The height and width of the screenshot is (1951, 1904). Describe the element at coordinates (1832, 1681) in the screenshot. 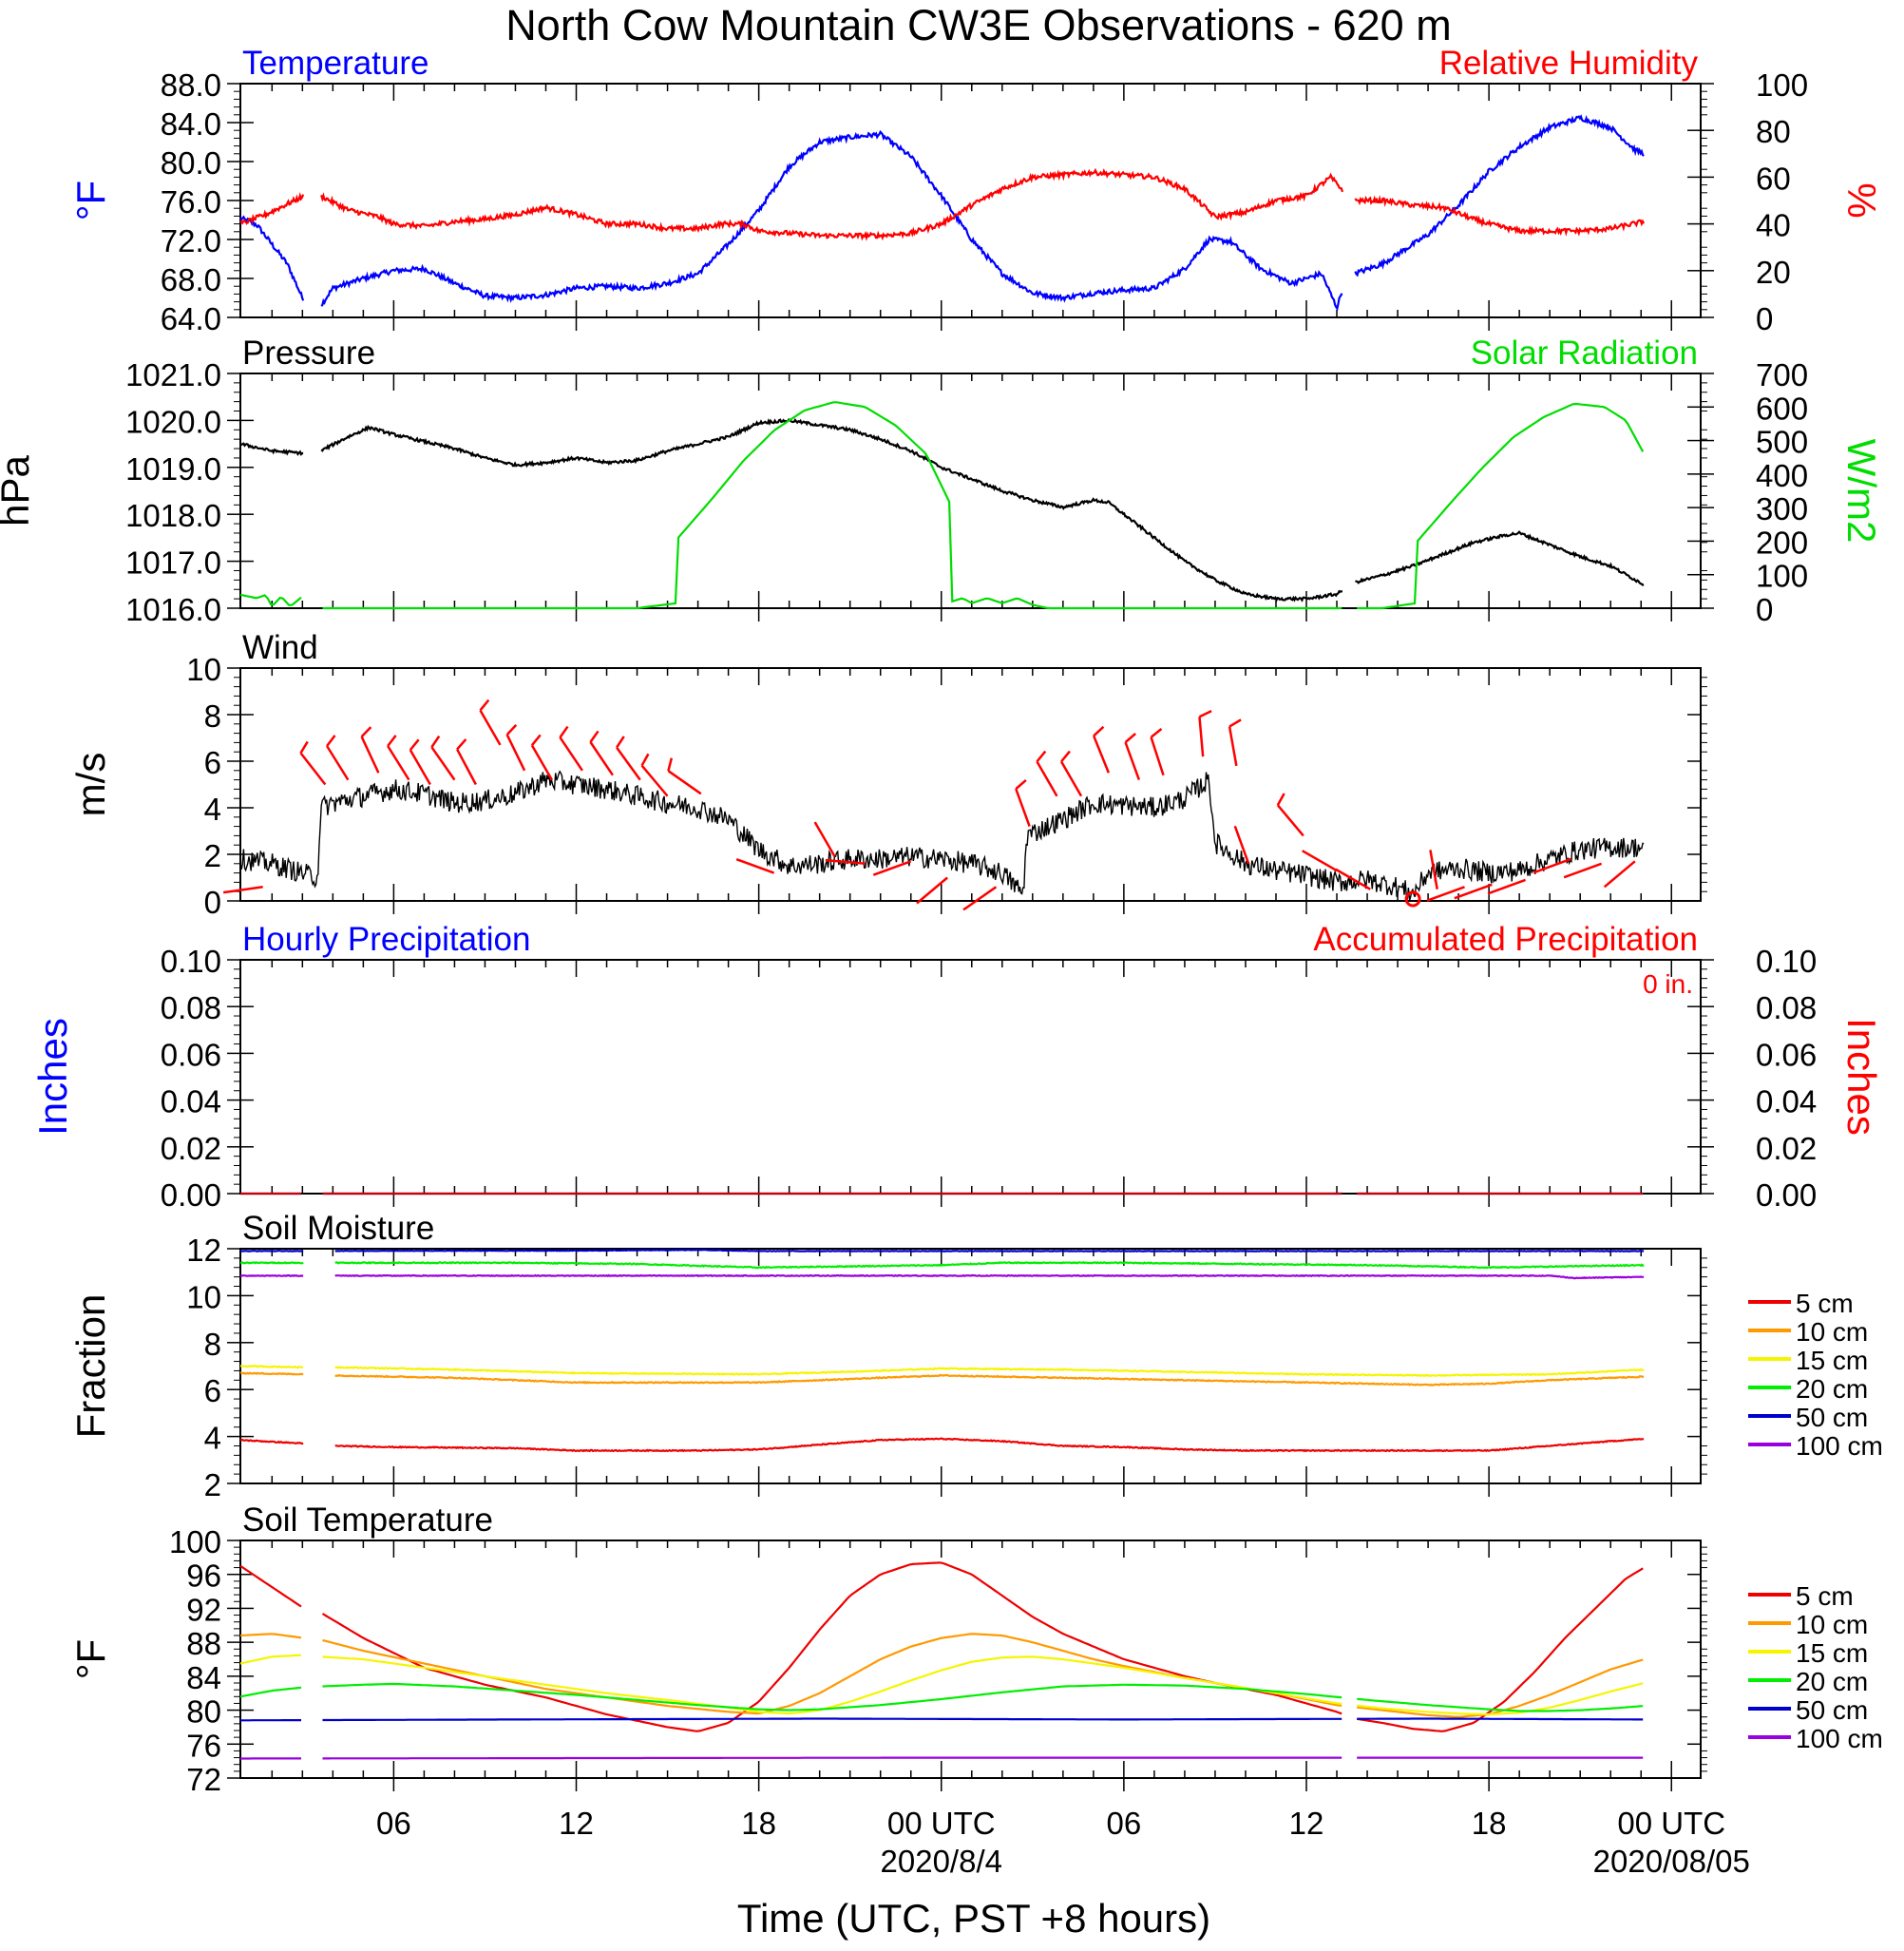

I see `legend-label: 20 cm` at that location.